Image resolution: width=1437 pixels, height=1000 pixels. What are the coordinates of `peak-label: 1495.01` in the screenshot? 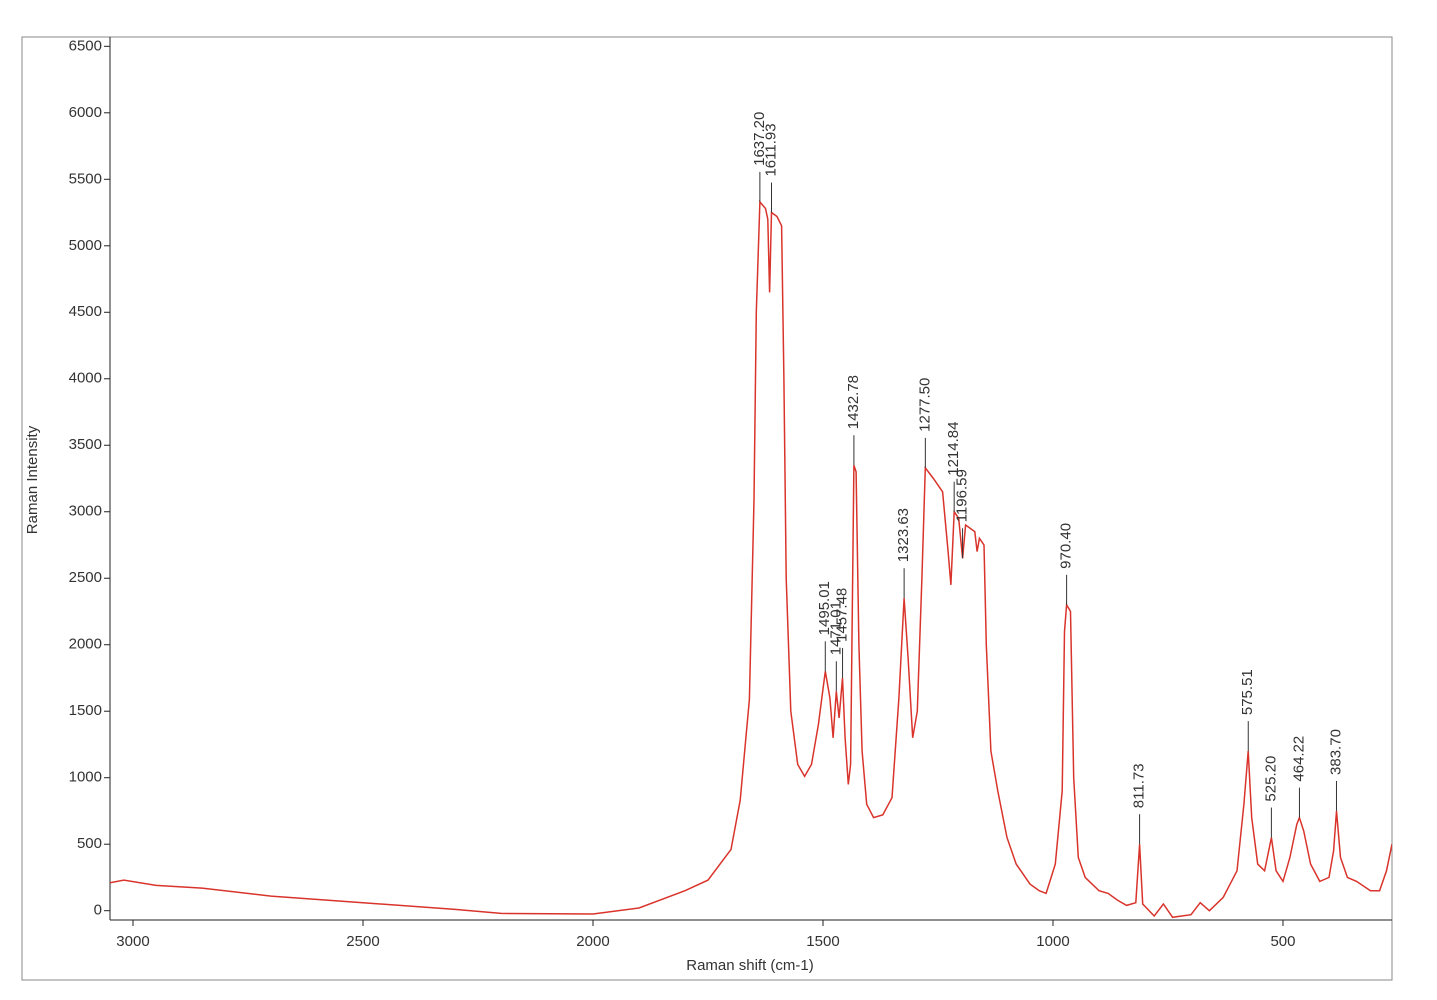 It's located at (824, 608).